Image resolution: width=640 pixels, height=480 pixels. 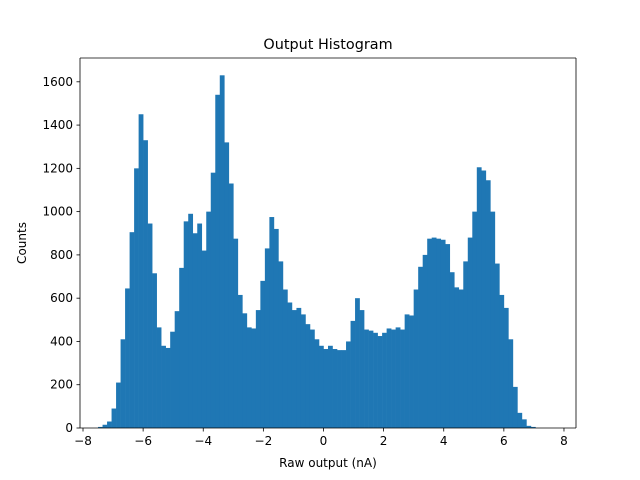 What do you see at coordinates (328, 463) in the screenshot?
I see `x-axis-label: Raw output (nA)` at bounding box center [328, 463].